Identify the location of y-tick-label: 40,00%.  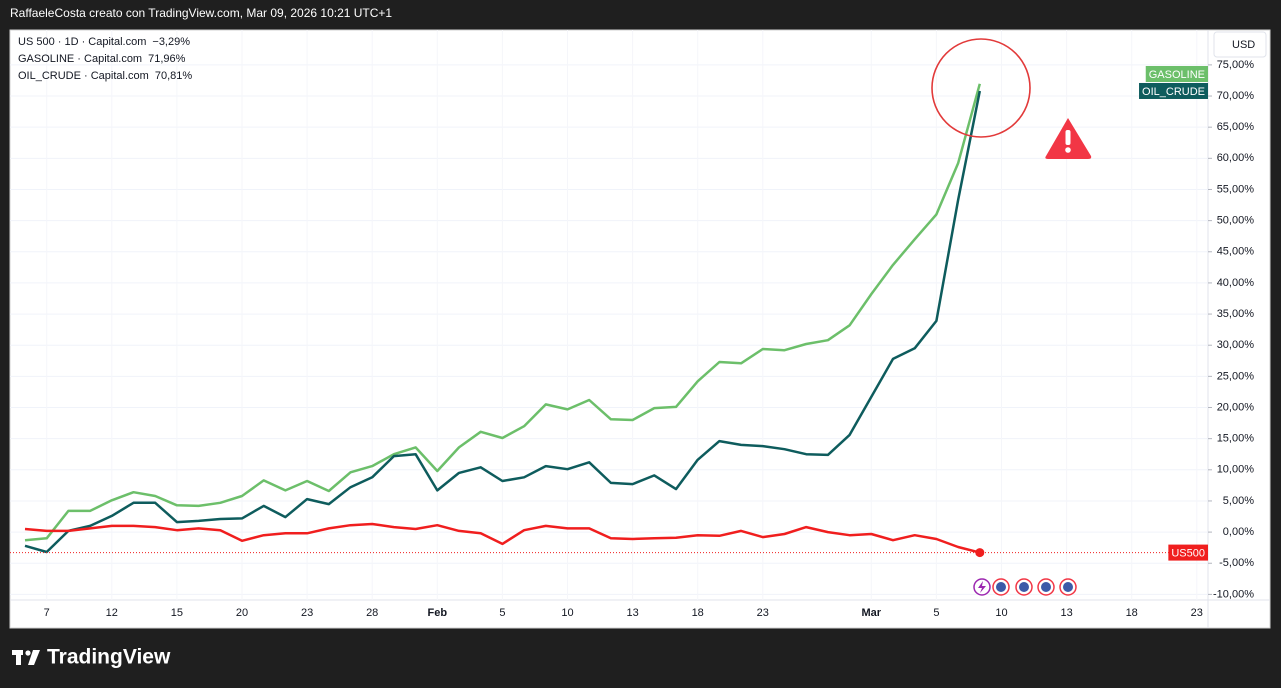
(1236, 283).